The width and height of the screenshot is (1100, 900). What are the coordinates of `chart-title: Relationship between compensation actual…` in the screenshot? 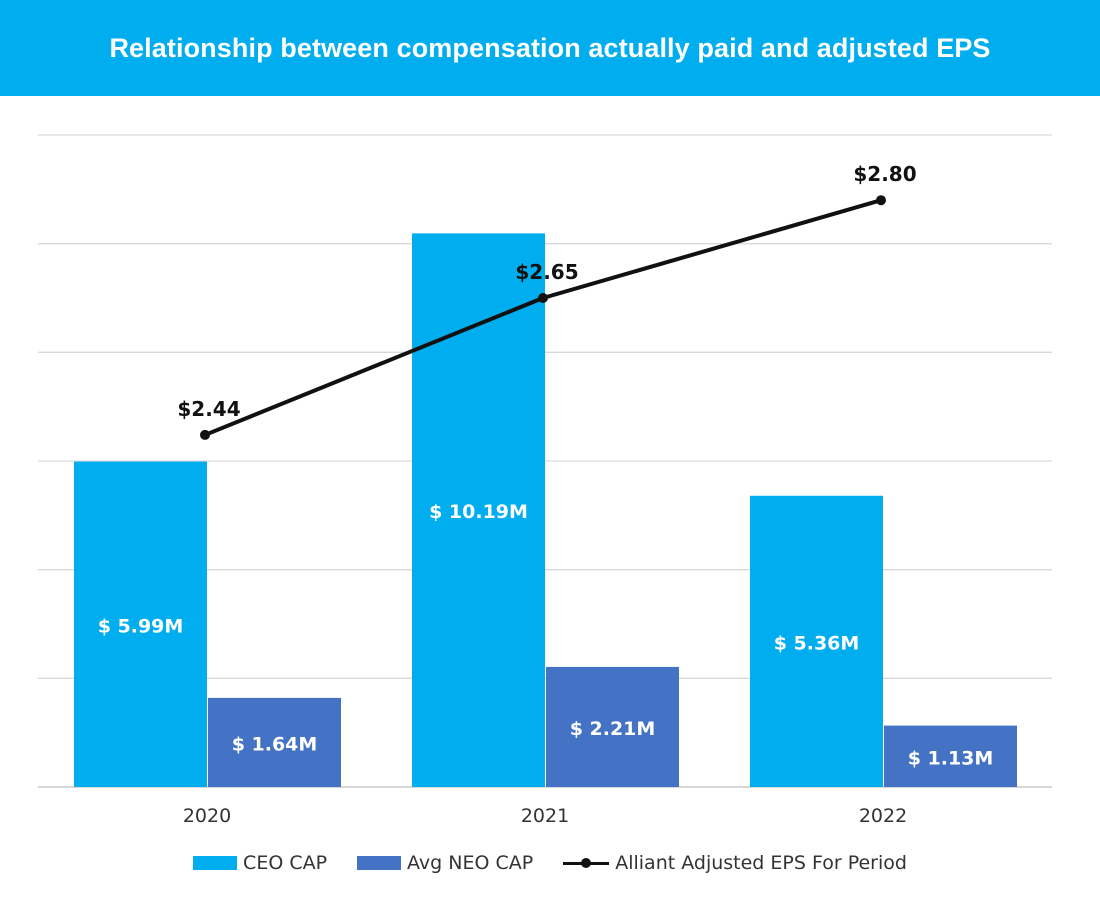 It's located at (550, 47).